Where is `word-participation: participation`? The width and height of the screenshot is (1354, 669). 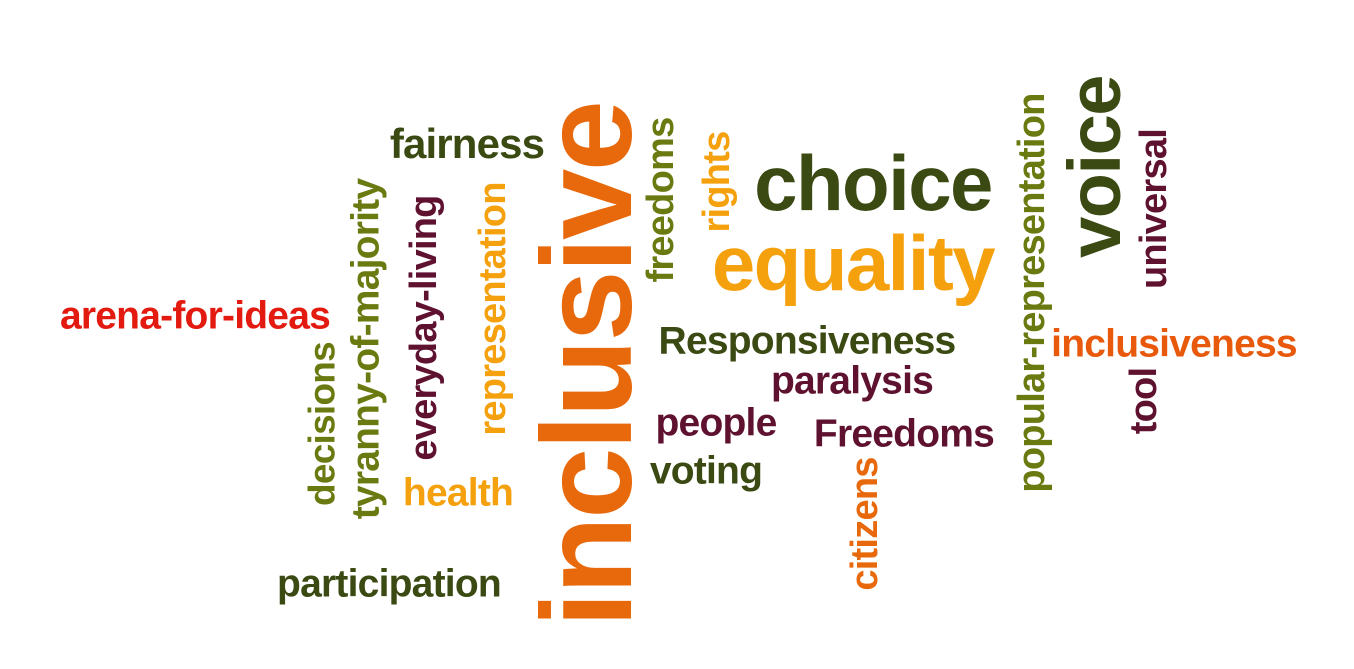
word-participation: participation is located at coordinates (389, 584).